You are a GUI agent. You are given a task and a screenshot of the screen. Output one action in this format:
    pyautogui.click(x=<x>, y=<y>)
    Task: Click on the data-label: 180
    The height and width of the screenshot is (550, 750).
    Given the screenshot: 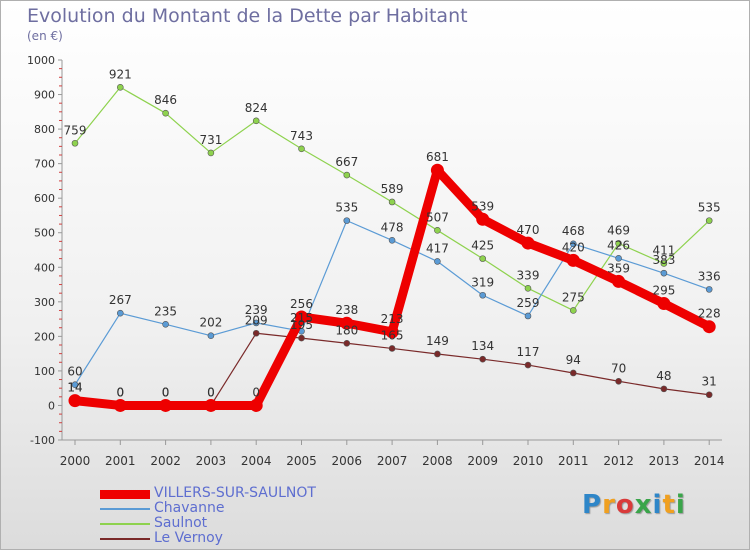 What is the action you would take?
    pyautogui.click(x=346, y=330)
    